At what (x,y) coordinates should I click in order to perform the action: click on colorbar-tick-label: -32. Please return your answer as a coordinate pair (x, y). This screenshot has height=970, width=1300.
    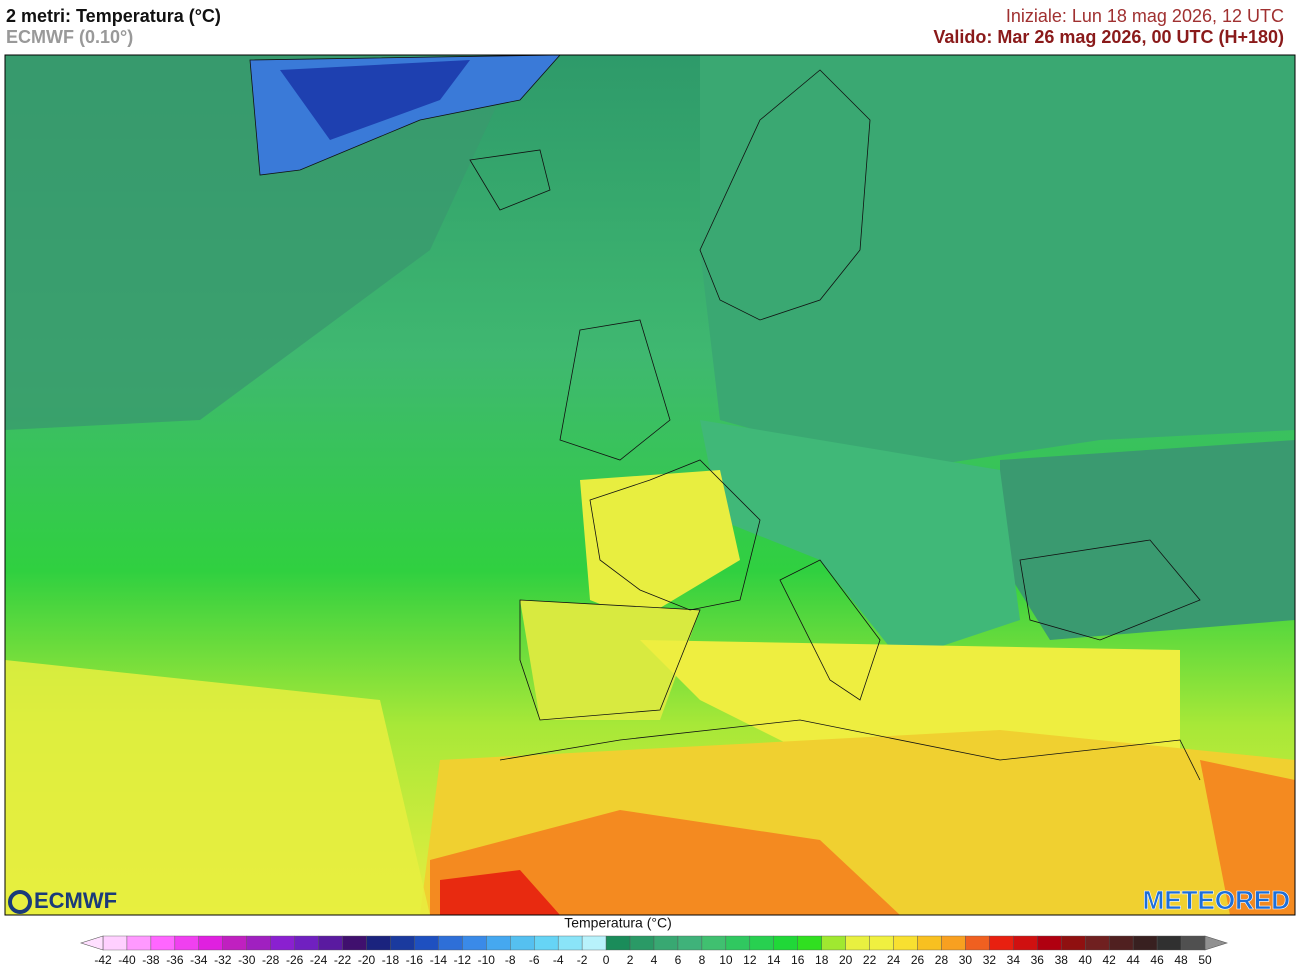
    Looking at the image, I should click on (223, 960).